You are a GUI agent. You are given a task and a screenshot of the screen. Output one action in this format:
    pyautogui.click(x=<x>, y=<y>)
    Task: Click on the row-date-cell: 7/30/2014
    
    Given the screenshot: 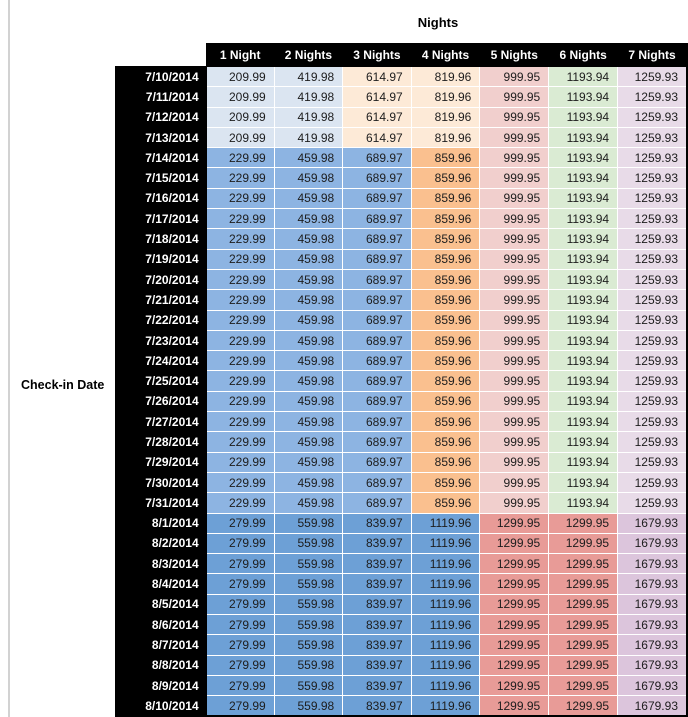 What is the action you would take?
    pyautogui.click(x=161, y=482)
    